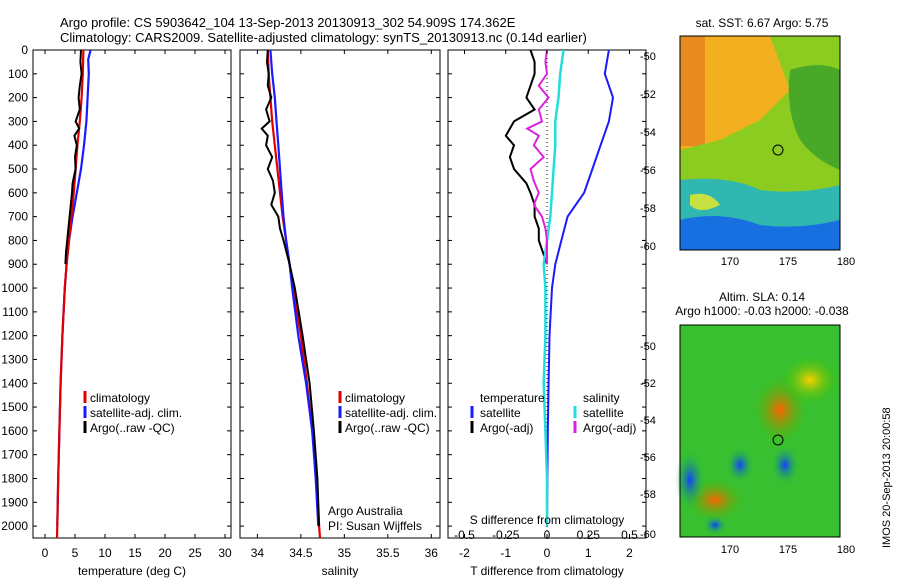  Describe the element at coordinates (14, 288) in the screenshot. I see `depth-tick-label: 1000` at that location.